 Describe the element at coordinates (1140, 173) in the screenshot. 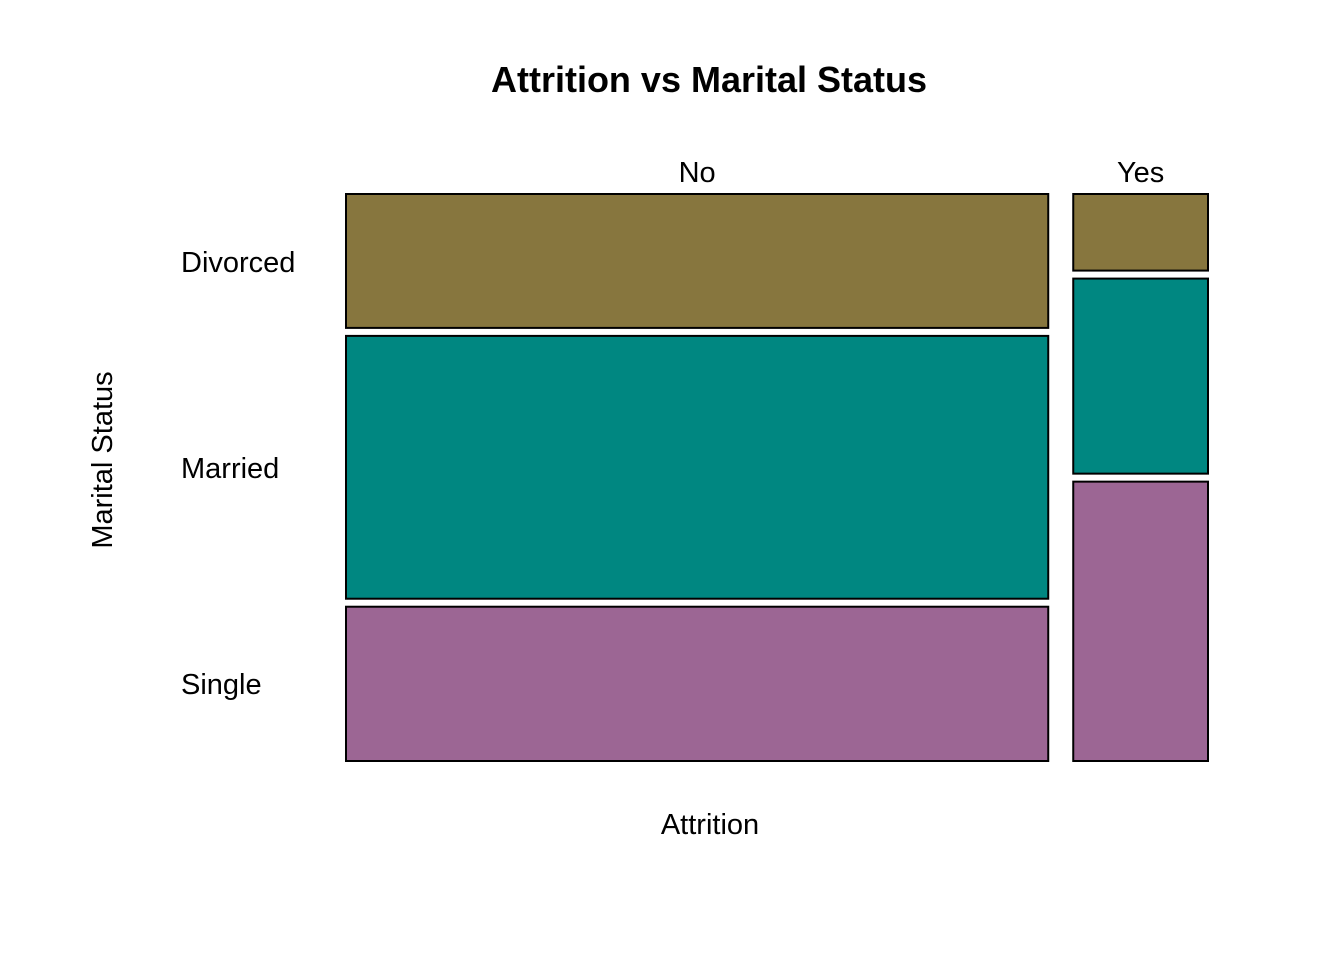

I see `column-label-yes: Yes` at that location.